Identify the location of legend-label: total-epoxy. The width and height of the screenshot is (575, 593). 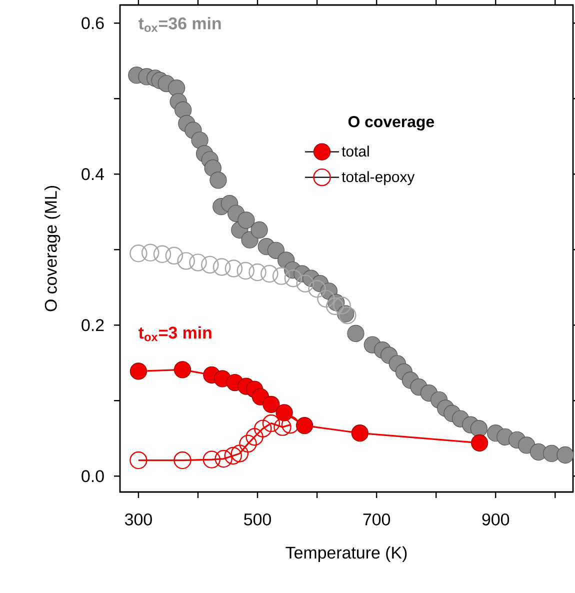
(378, 178).